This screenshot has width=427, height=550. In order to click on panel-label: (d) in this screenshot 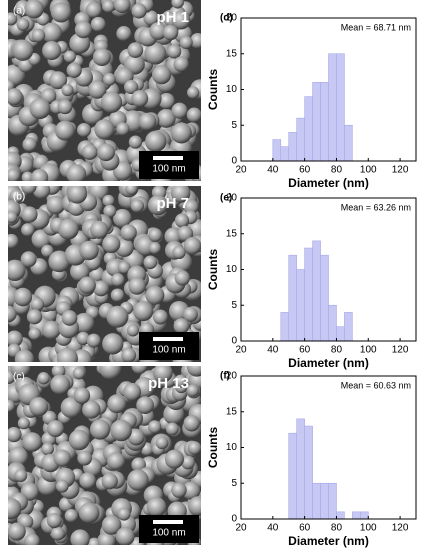, I will do `click(226, 18)`.